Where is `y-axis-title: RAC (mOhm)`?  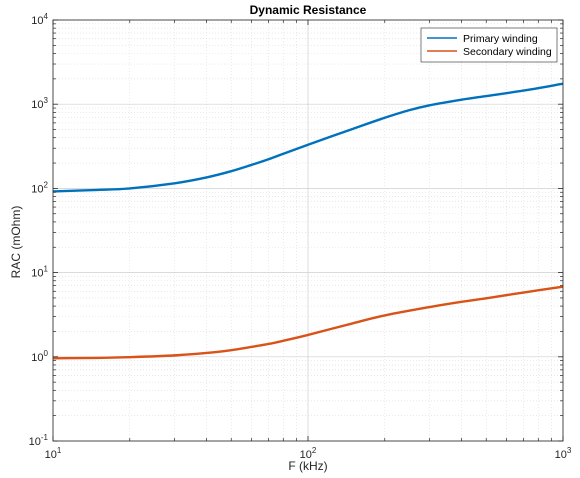 y-axis-title: RAC (mOhm) is located at coordinates (16, 242).